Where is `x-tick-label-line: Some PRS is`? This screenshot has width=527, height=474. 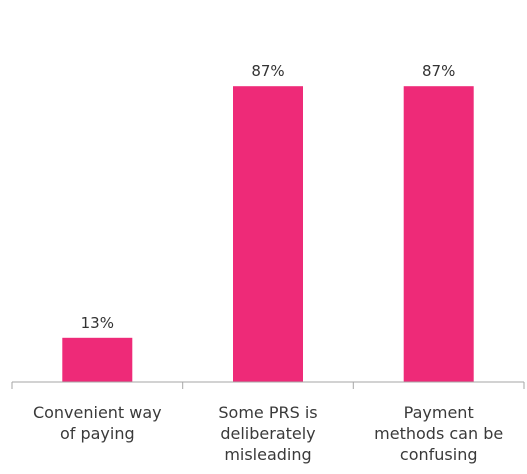
x-tick-label-line: Some PRS is is located at coordinates (267, 412).